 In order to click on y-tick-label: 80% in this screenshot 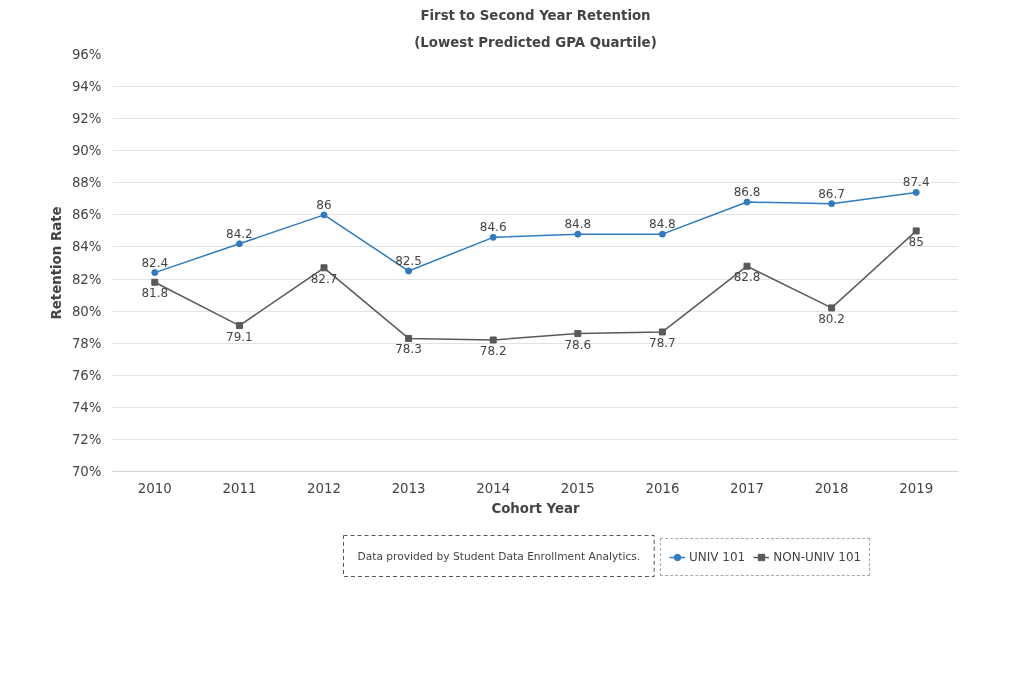, I will do `click(86, 311)`.